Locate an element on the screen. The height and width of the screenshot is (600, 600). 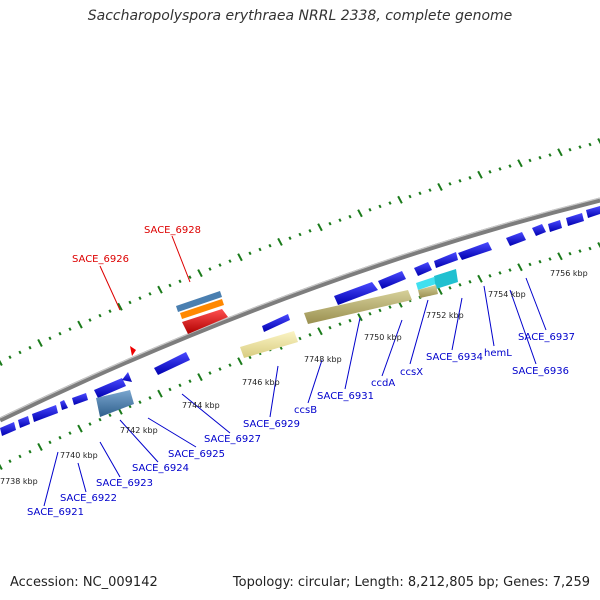
gene-label: ccdA is located at coordinates (383, 383).